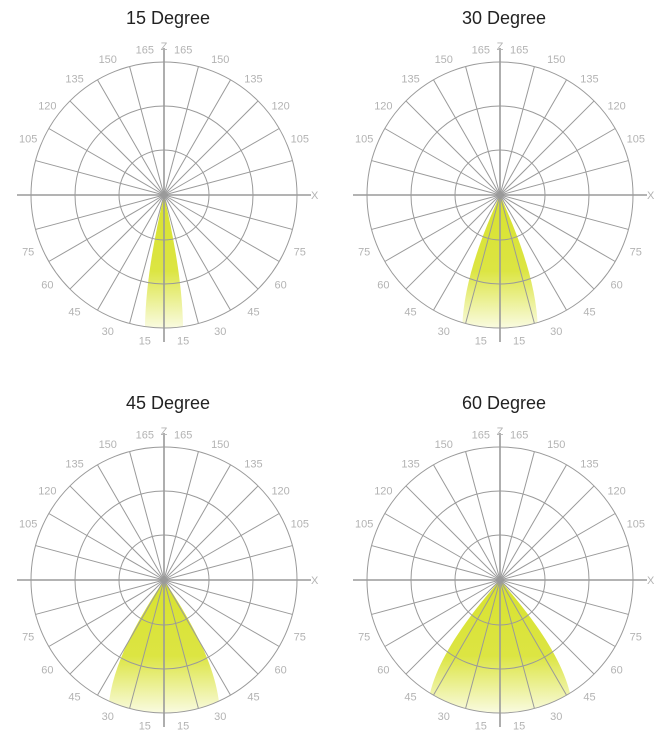 Image resolution: width=672 pixels, height=745 pixels. Describe the element at coordinates (168, 18) in the screenshot. I see `diagram-title: 15 Degree` at that location.